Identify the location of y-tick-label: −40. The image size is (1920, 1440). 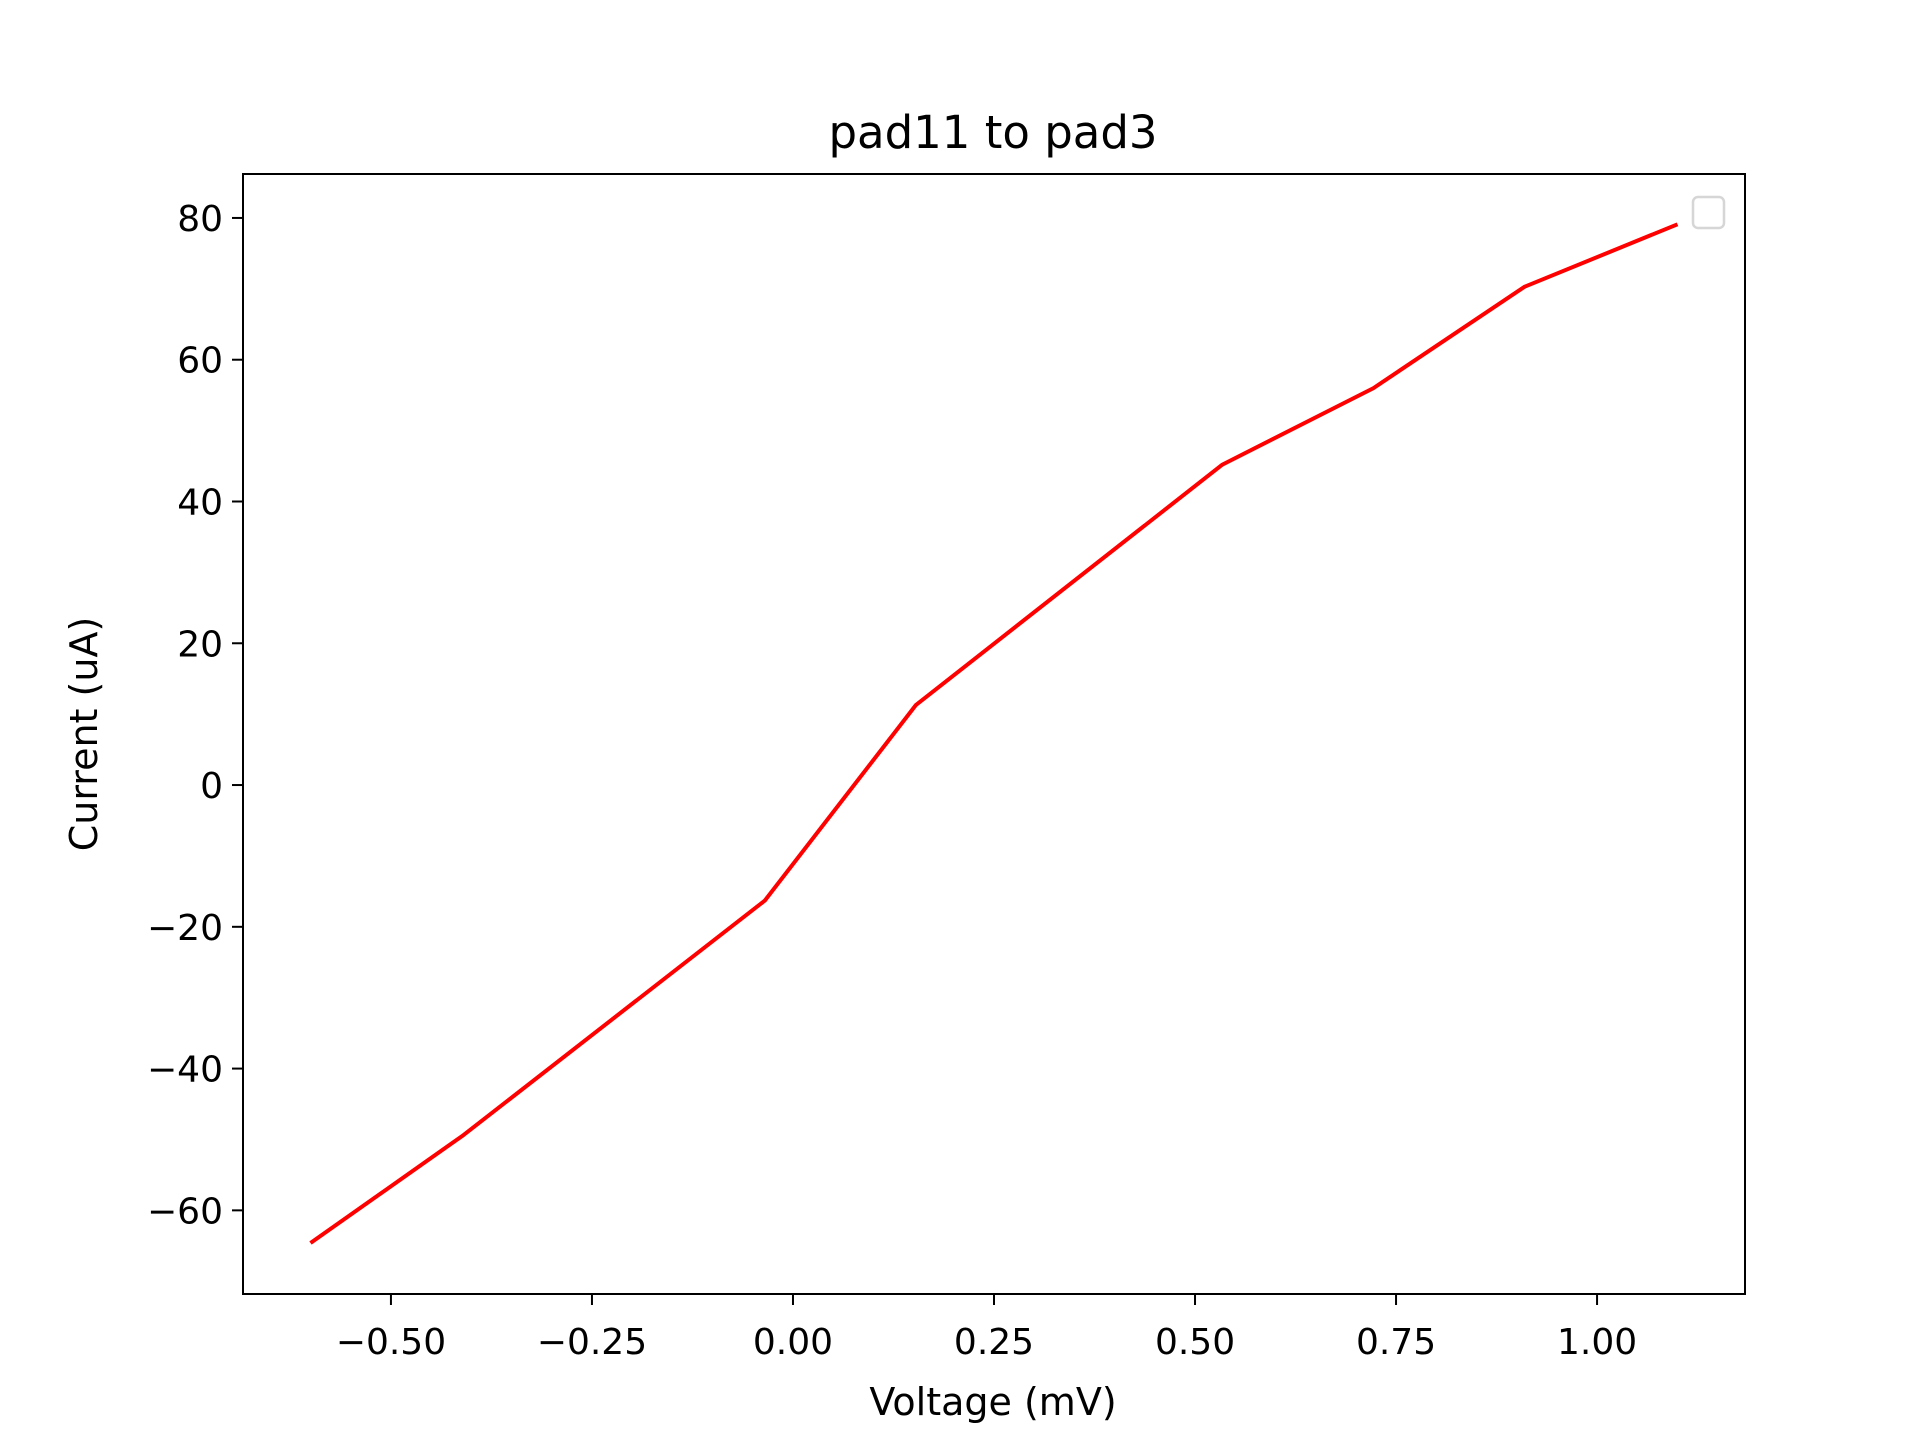
(185, 1070).